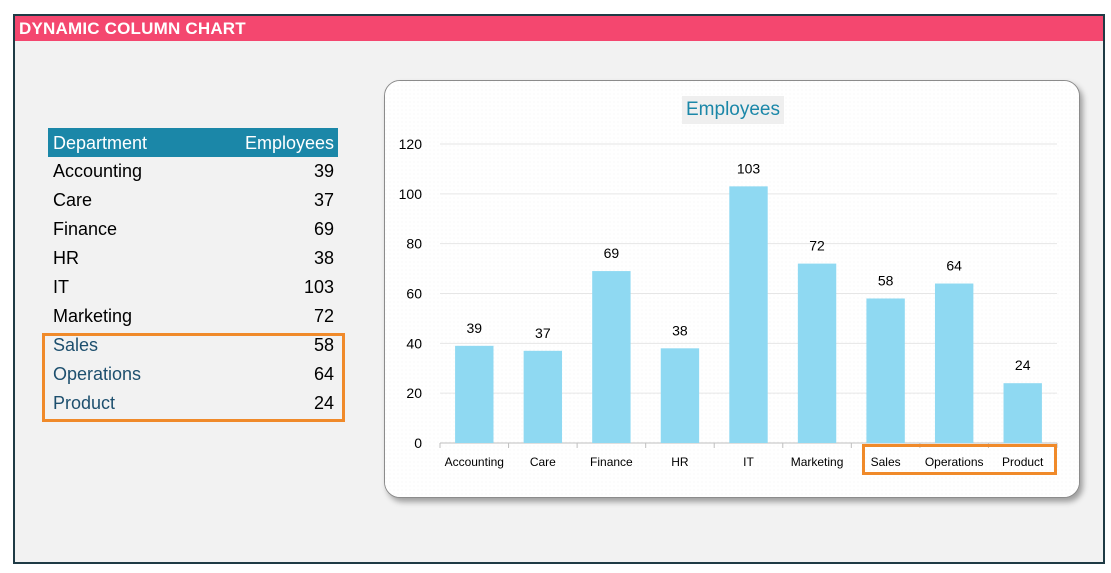 This screenshot has width=1111, height=573. Describe the element at coordinates (611, 357) in the screenshot. I see `bar-finance` at that location.